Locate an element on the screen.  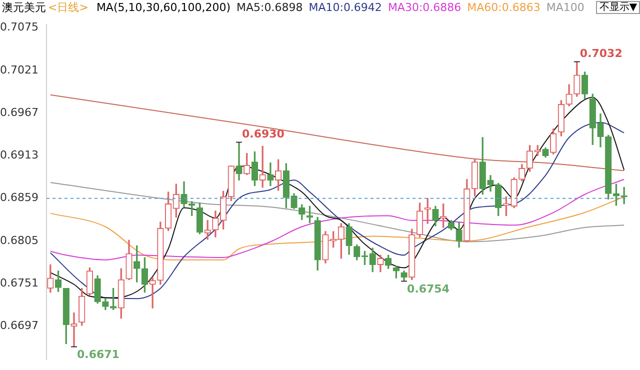
y-tick-label: 0.6913 is located at coordinates (19, 155).